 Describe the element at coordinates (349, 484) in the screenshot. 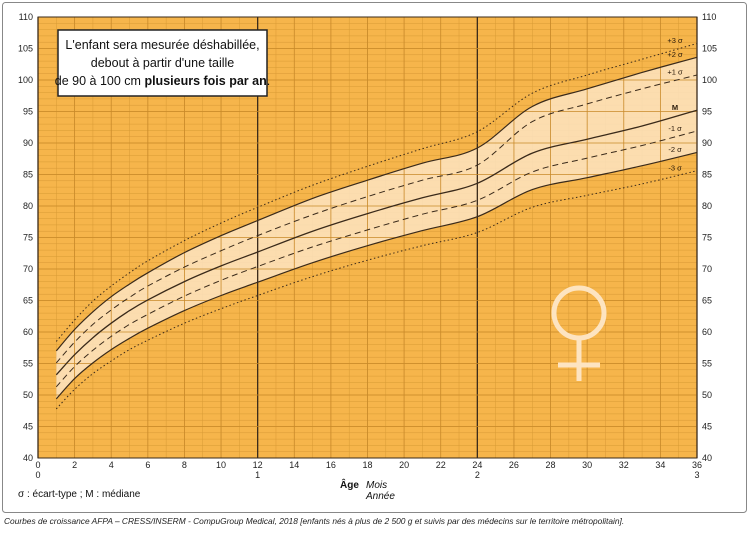

I see `age-axis-label: Âge` at that location.